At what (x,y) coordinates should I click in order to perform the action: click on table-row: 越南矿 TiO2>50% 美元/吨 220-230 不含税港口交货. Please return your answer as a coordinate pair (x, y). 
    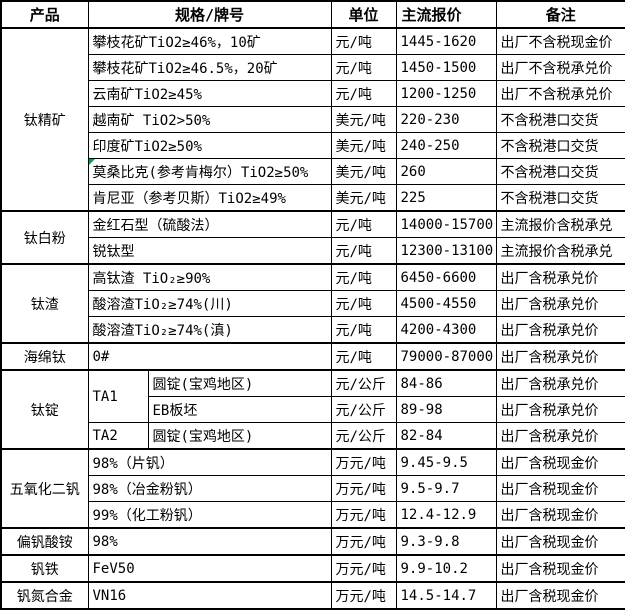
    Looking at the image, I should click on (313, 119).